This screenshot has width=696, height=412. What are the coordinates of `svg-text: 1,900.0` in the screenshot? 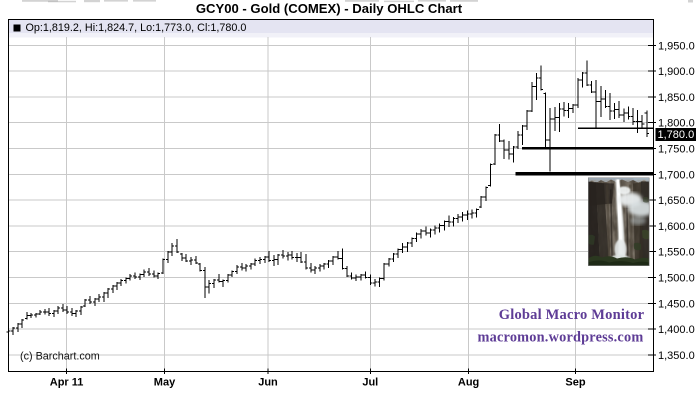 It's located at (676, 72).